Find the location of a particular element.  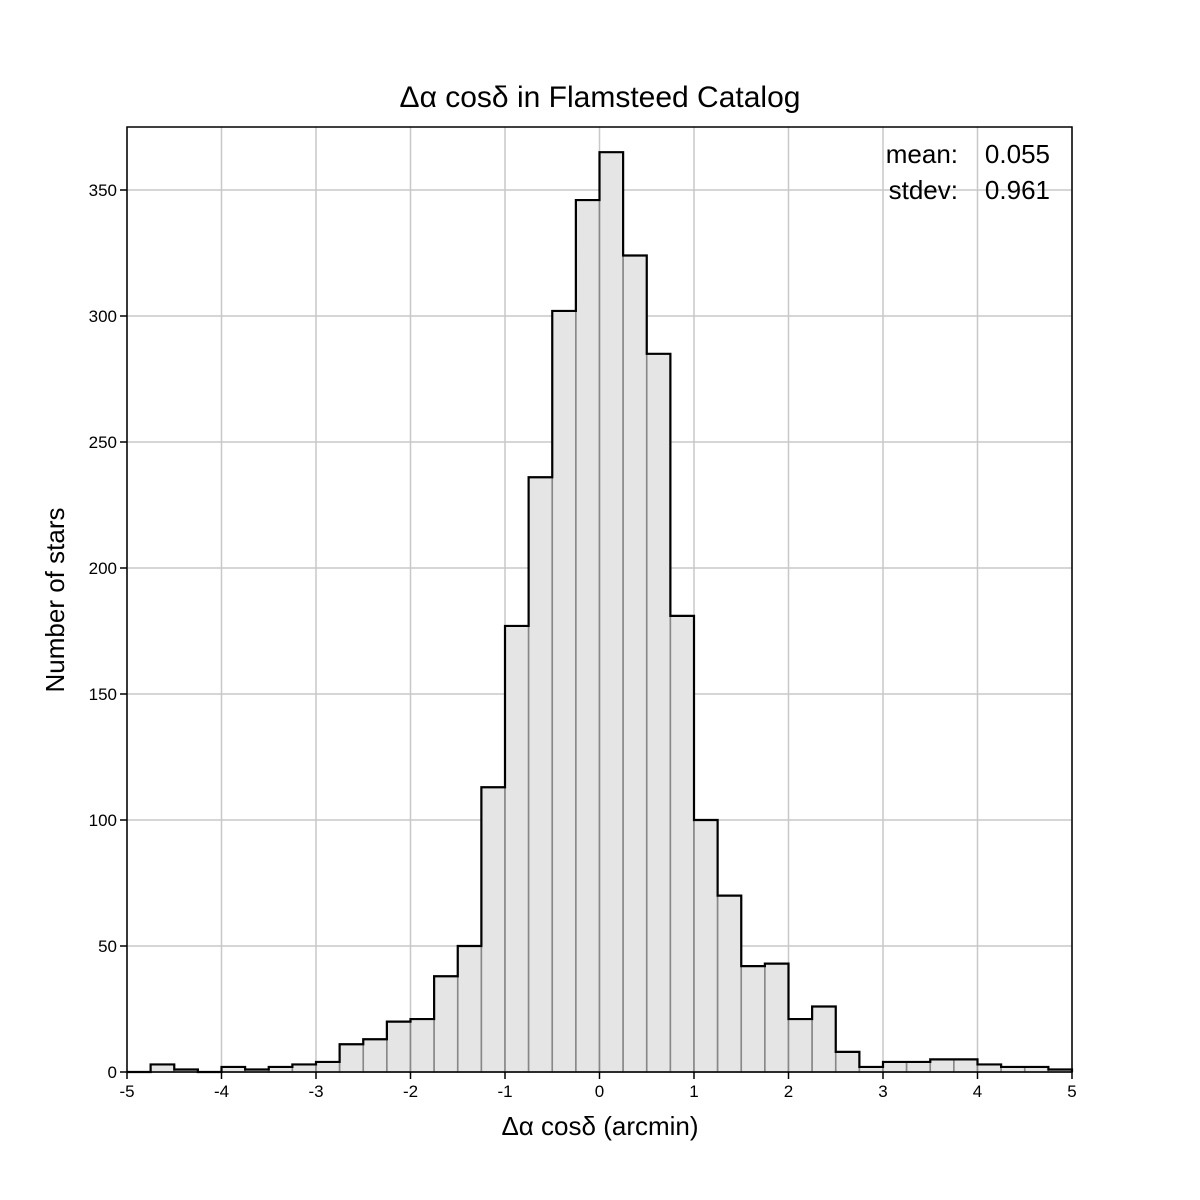

y-tick-label: 300 is located at coordinates (103, 316).